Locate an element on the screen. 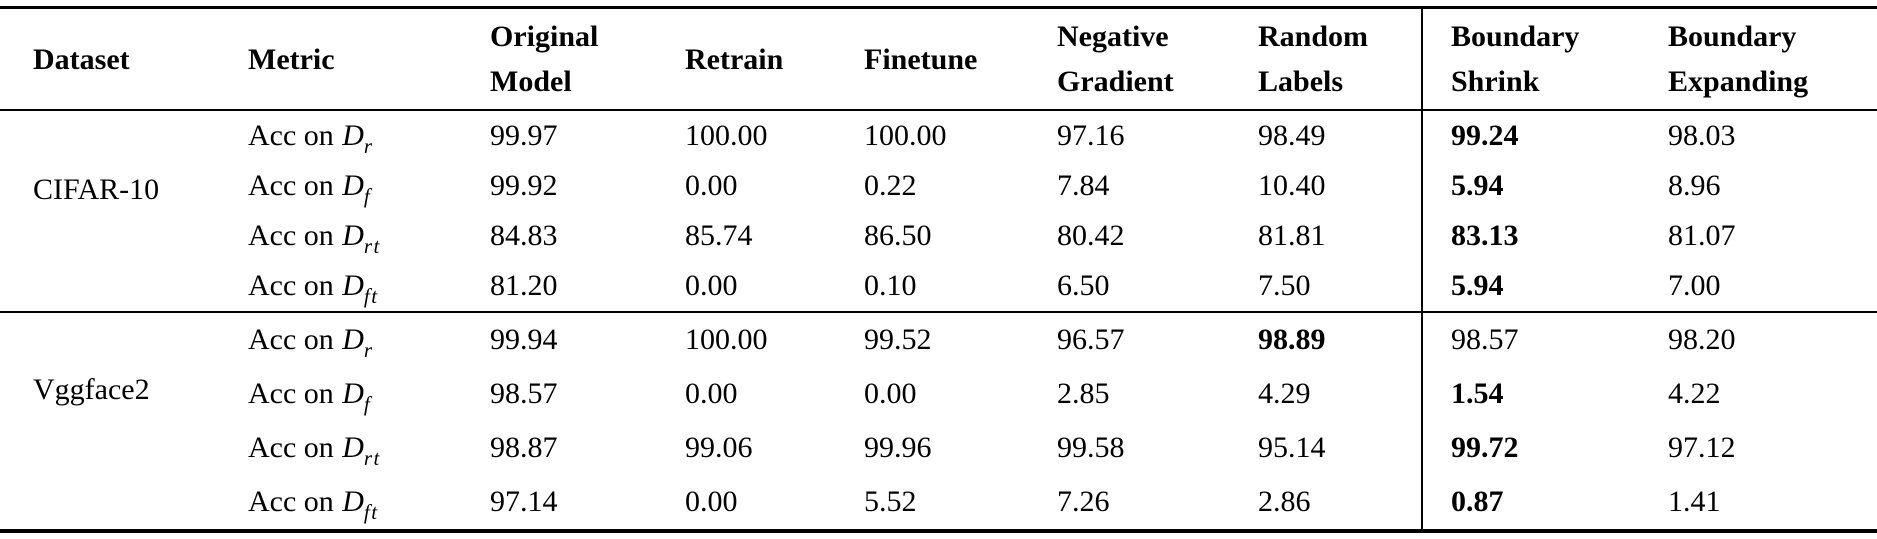 The height and width of the screenshot is (539, 1877). value-cell: 97.16 is located at coordinates (1091, 135).